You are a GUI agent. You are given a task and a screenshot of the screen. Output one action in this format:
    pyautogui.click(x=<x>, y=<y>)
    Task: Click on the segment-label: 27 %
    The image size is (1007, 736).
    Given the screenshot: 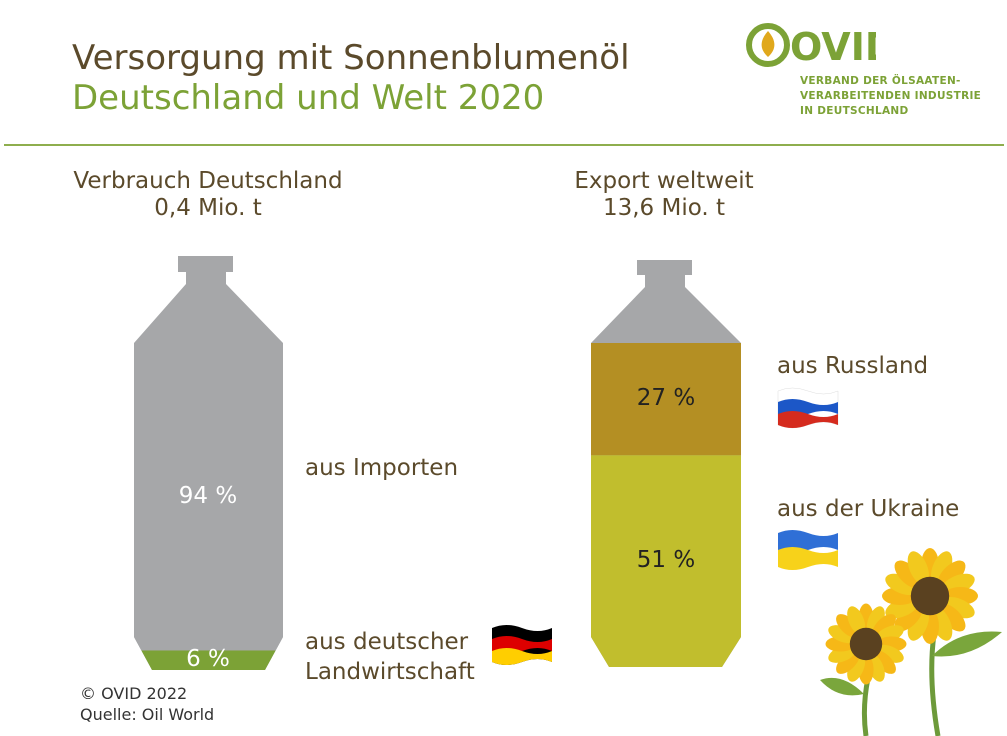 What is the action you would take?
    pyautogui.click(x=666, y=398)
    